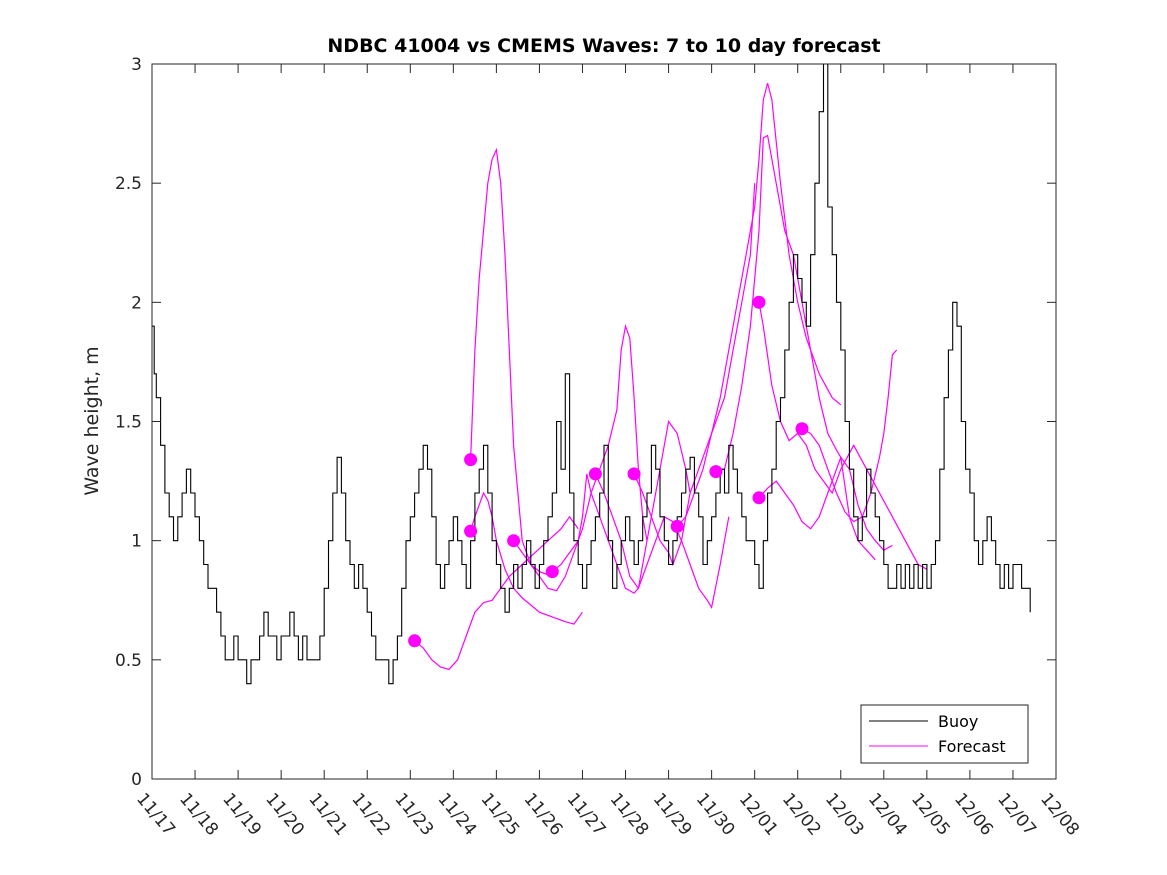  Describe the element at coordinates (136, 542) in the screenshot. I see `y-tick-label: 1` at that location.